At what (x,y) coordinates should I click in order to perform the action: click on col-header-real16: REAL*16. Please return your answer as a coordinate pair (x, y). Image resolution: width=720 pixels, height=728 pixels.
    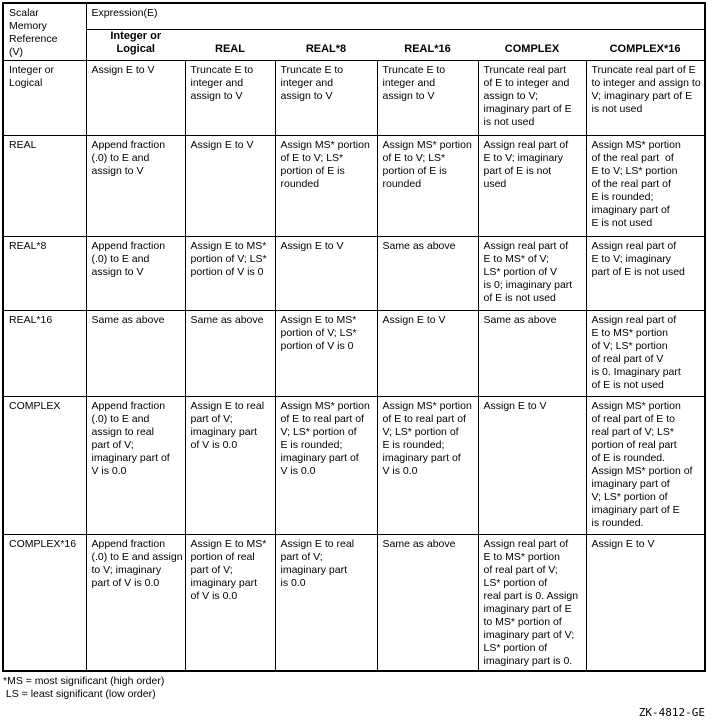
    Looking at the image, I should click on (427, 44).